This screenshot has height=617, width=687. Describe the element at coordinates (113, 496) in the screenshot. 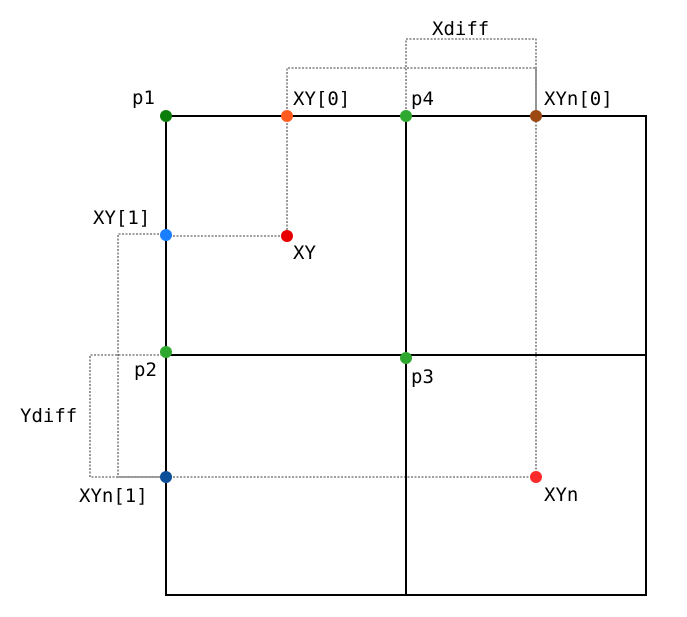

I see `label-xyn1: XYn[1]` at that location.